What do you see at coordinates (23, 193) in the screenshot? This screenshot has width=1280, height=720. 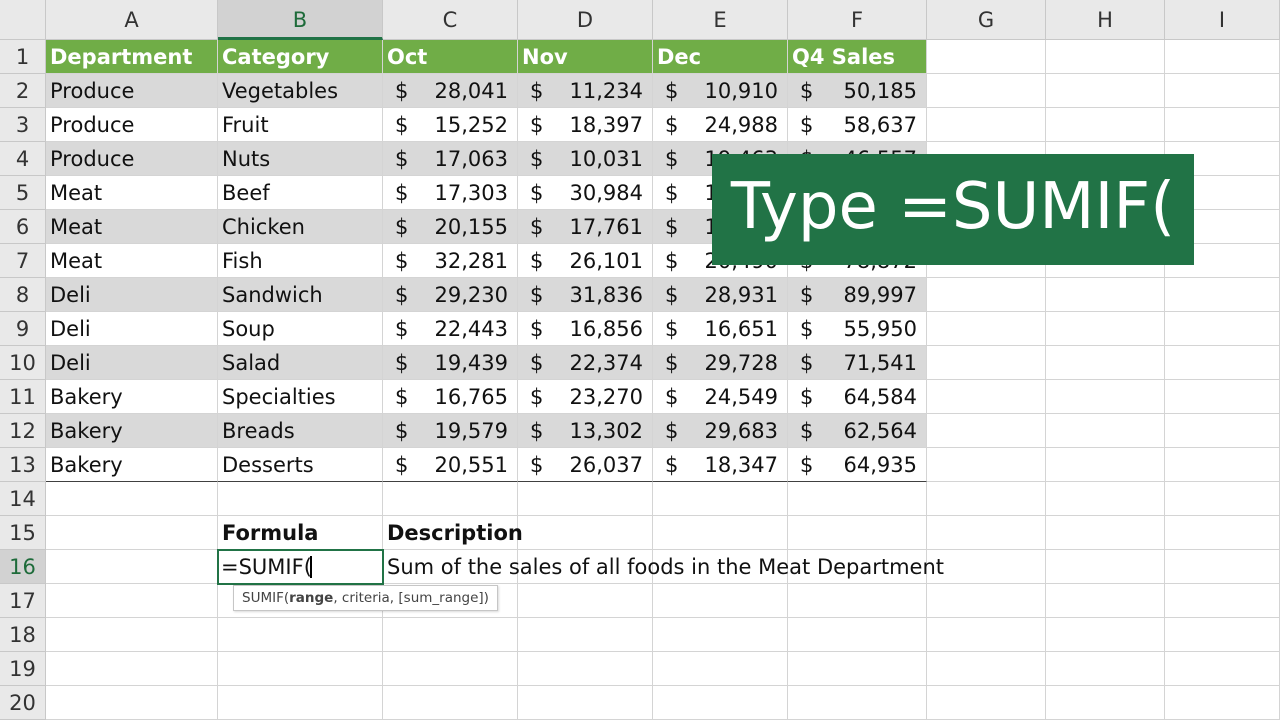 I see `row-header: 5` at bounding box center [23, 193].